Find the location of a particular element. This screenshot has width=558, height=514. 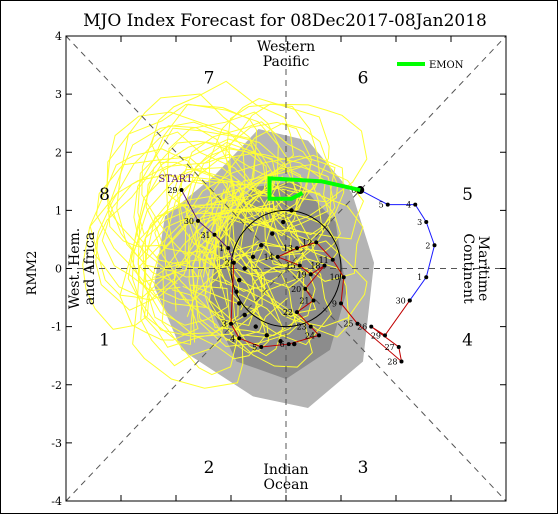

region-label-left-line: and Africa is located at coordinates (90, 268).